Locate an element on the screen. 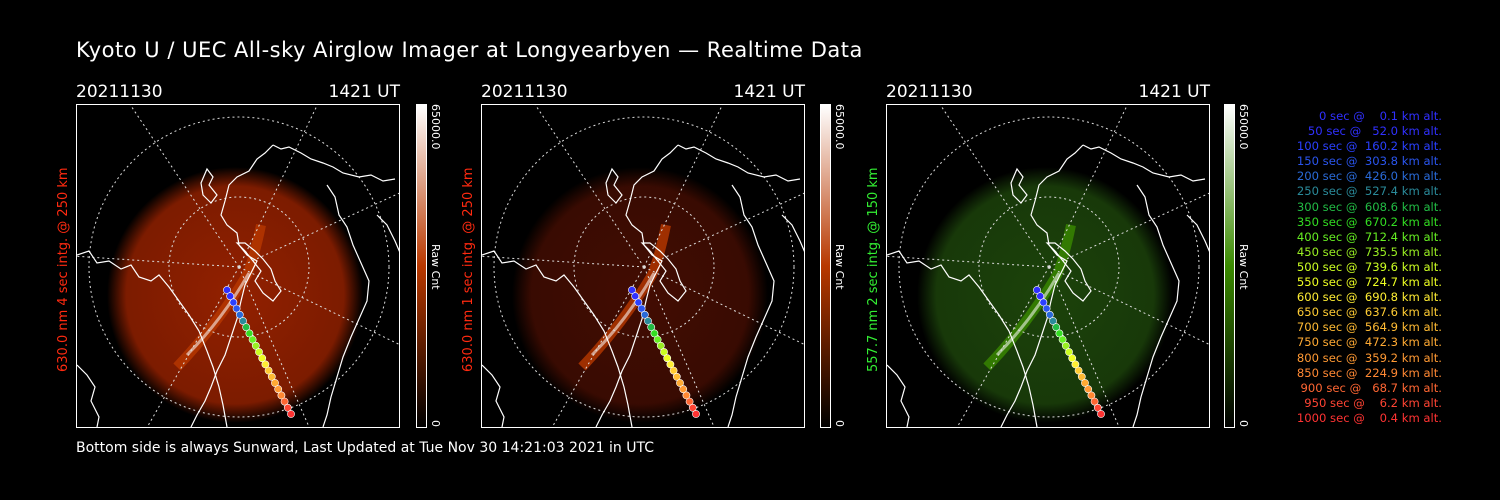 The image size is (1500, 500). legend-entry: 1000 sec @ 0.4 km alt. is located at coordinates (1369, 417).